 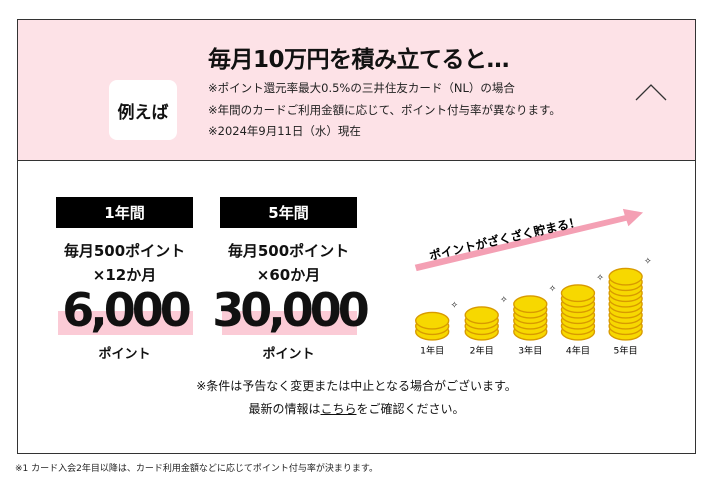 I want to click on coin-stack: 2年目 ✧, so click(x=486, y=325).